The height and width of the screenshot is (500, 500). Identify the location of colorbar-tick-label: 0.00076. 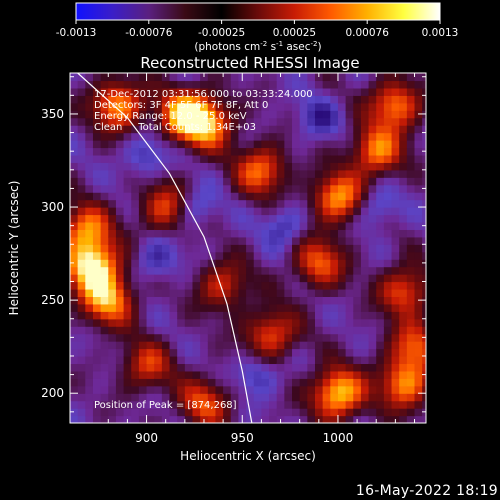
(367, 33).